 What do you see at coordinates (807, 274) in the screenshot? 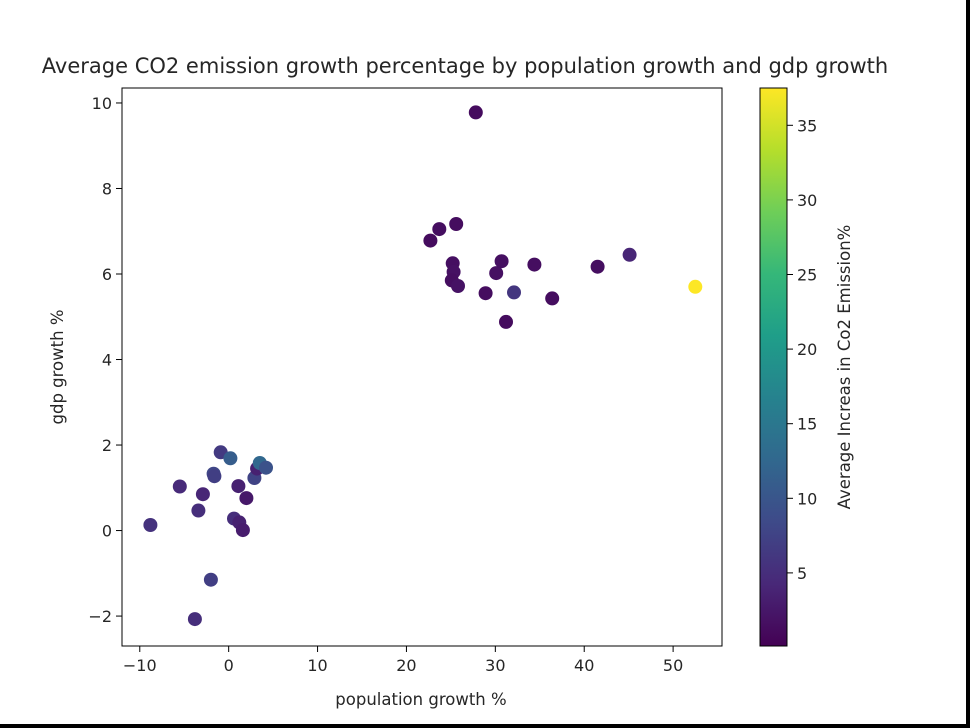
I see `colorbar-tick-label: 25` at bounding box center [807, 274].